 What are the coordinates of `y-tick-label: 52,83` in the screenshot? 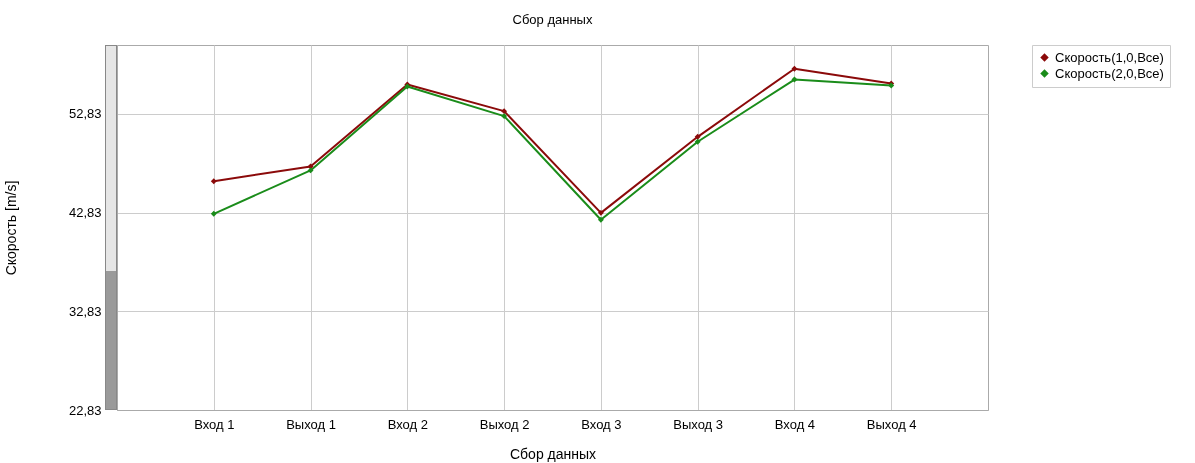 It's located at (85, 114).